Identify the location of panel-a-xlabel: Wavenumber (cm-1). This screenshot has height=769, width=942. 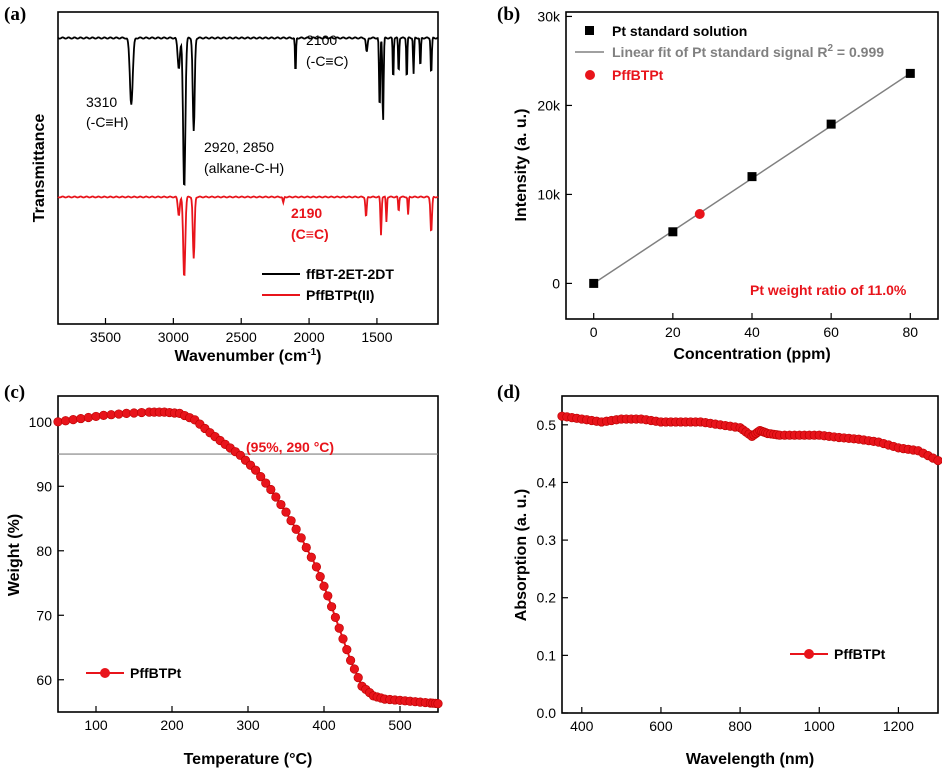
(247, 356).